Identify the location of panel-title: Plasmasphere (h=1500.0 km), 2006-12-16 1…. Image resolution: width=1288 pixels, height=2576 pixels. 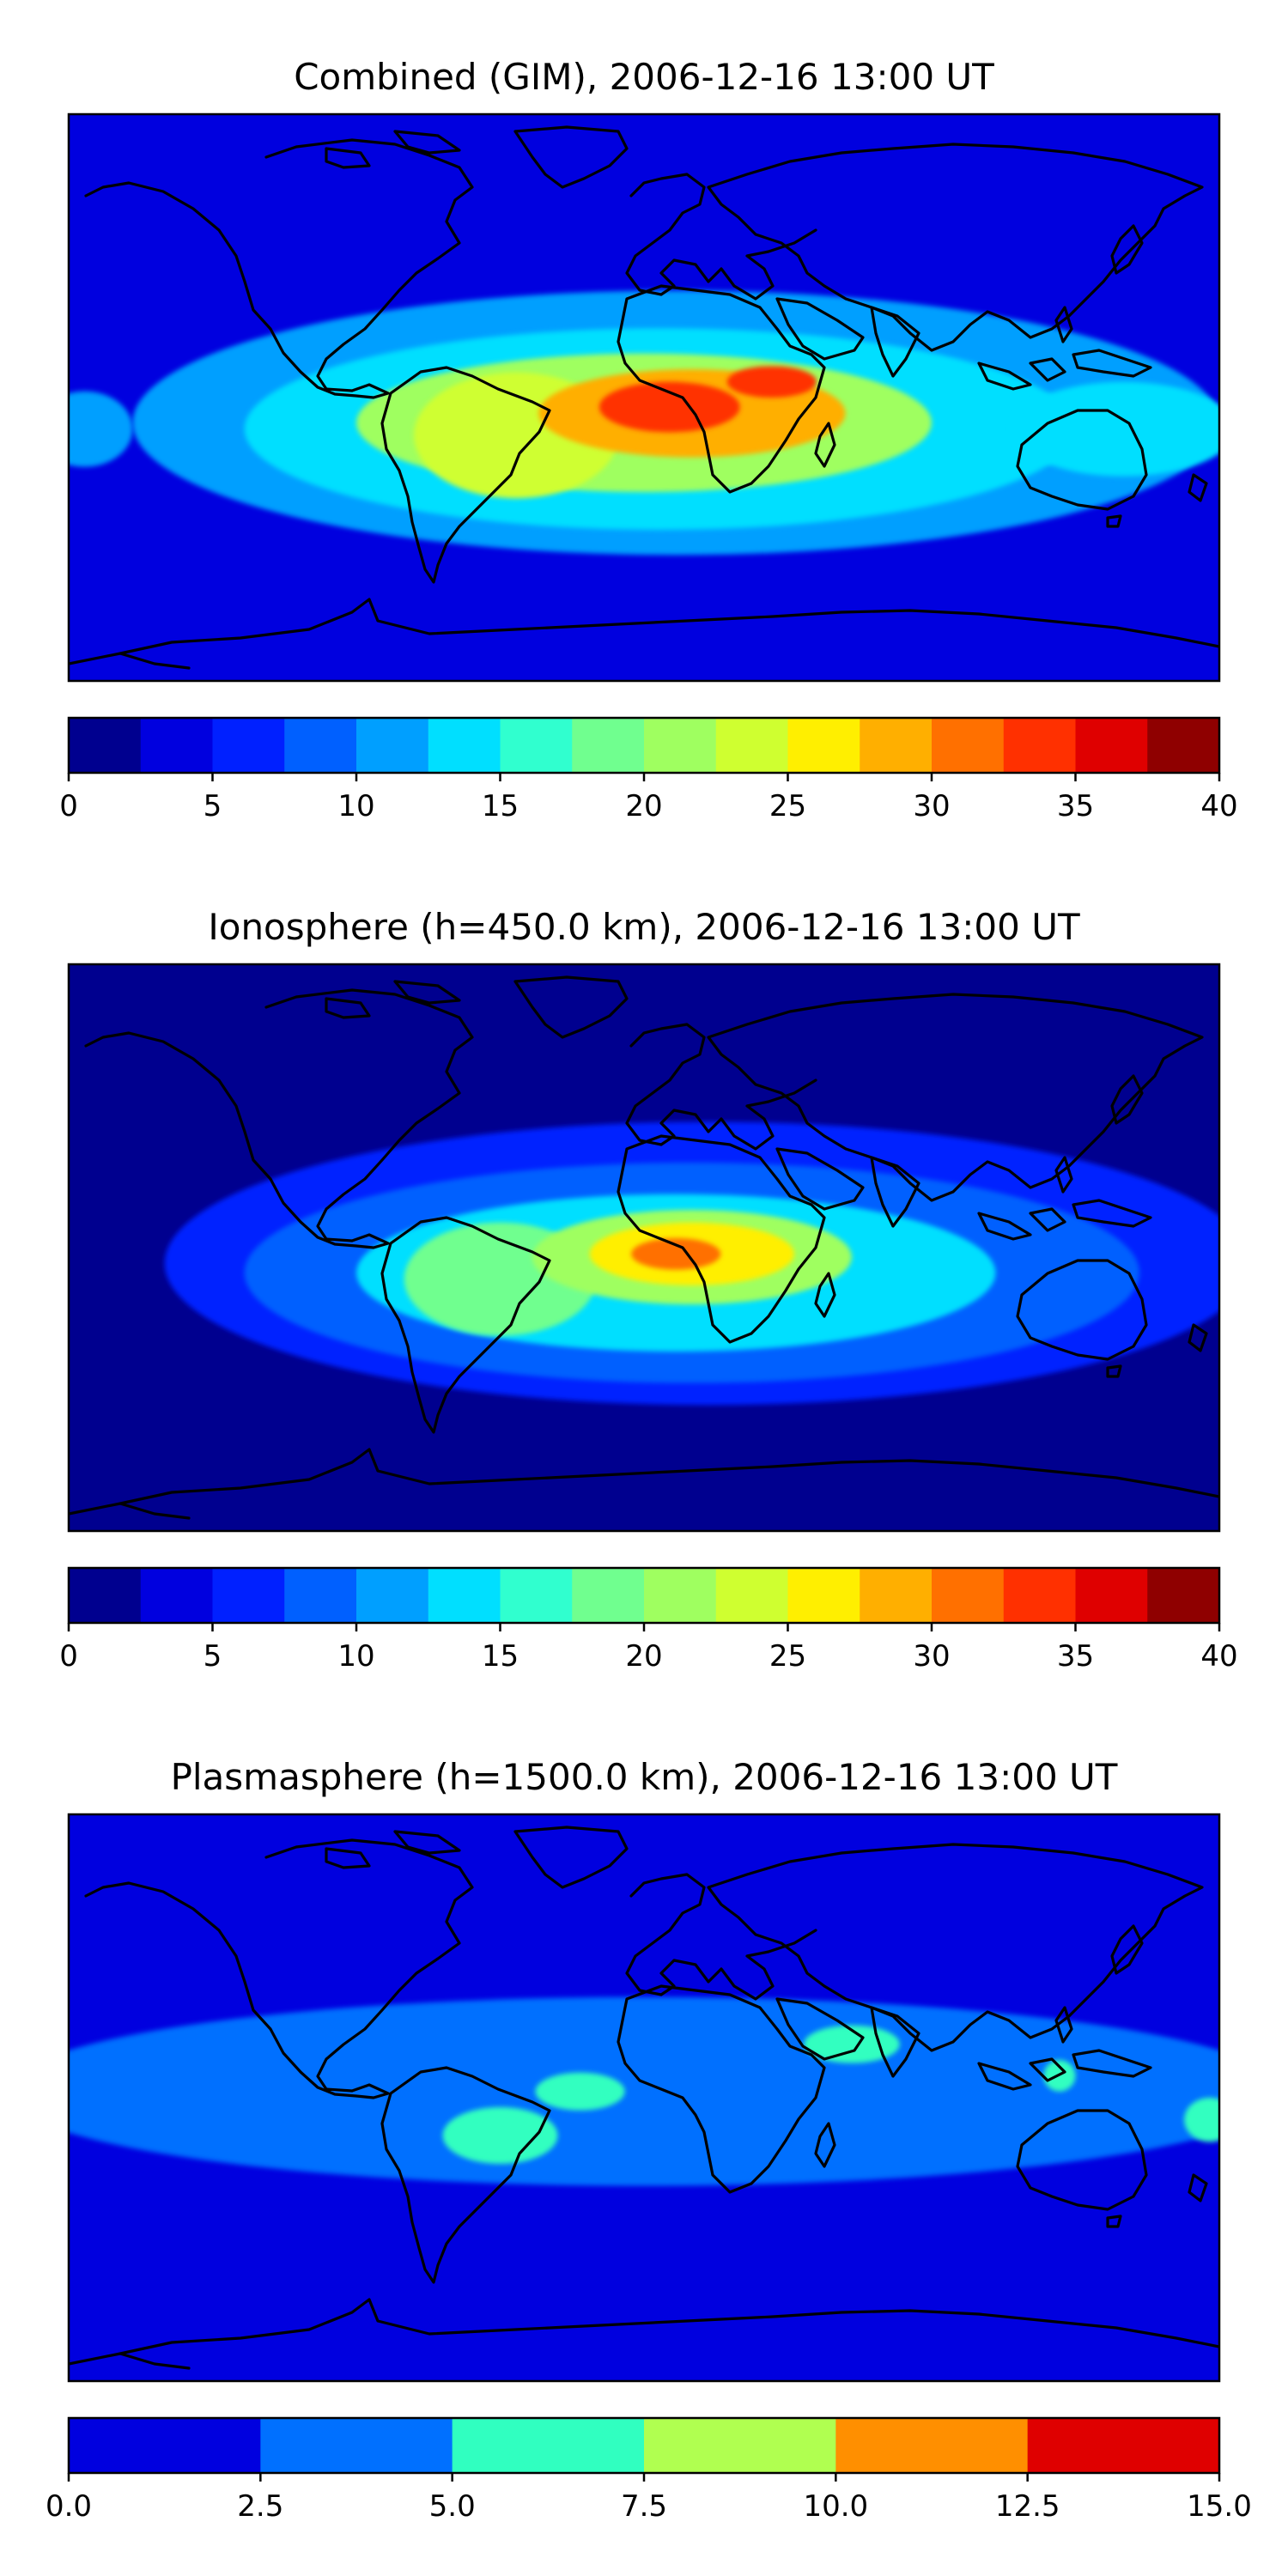
(644, 1777).